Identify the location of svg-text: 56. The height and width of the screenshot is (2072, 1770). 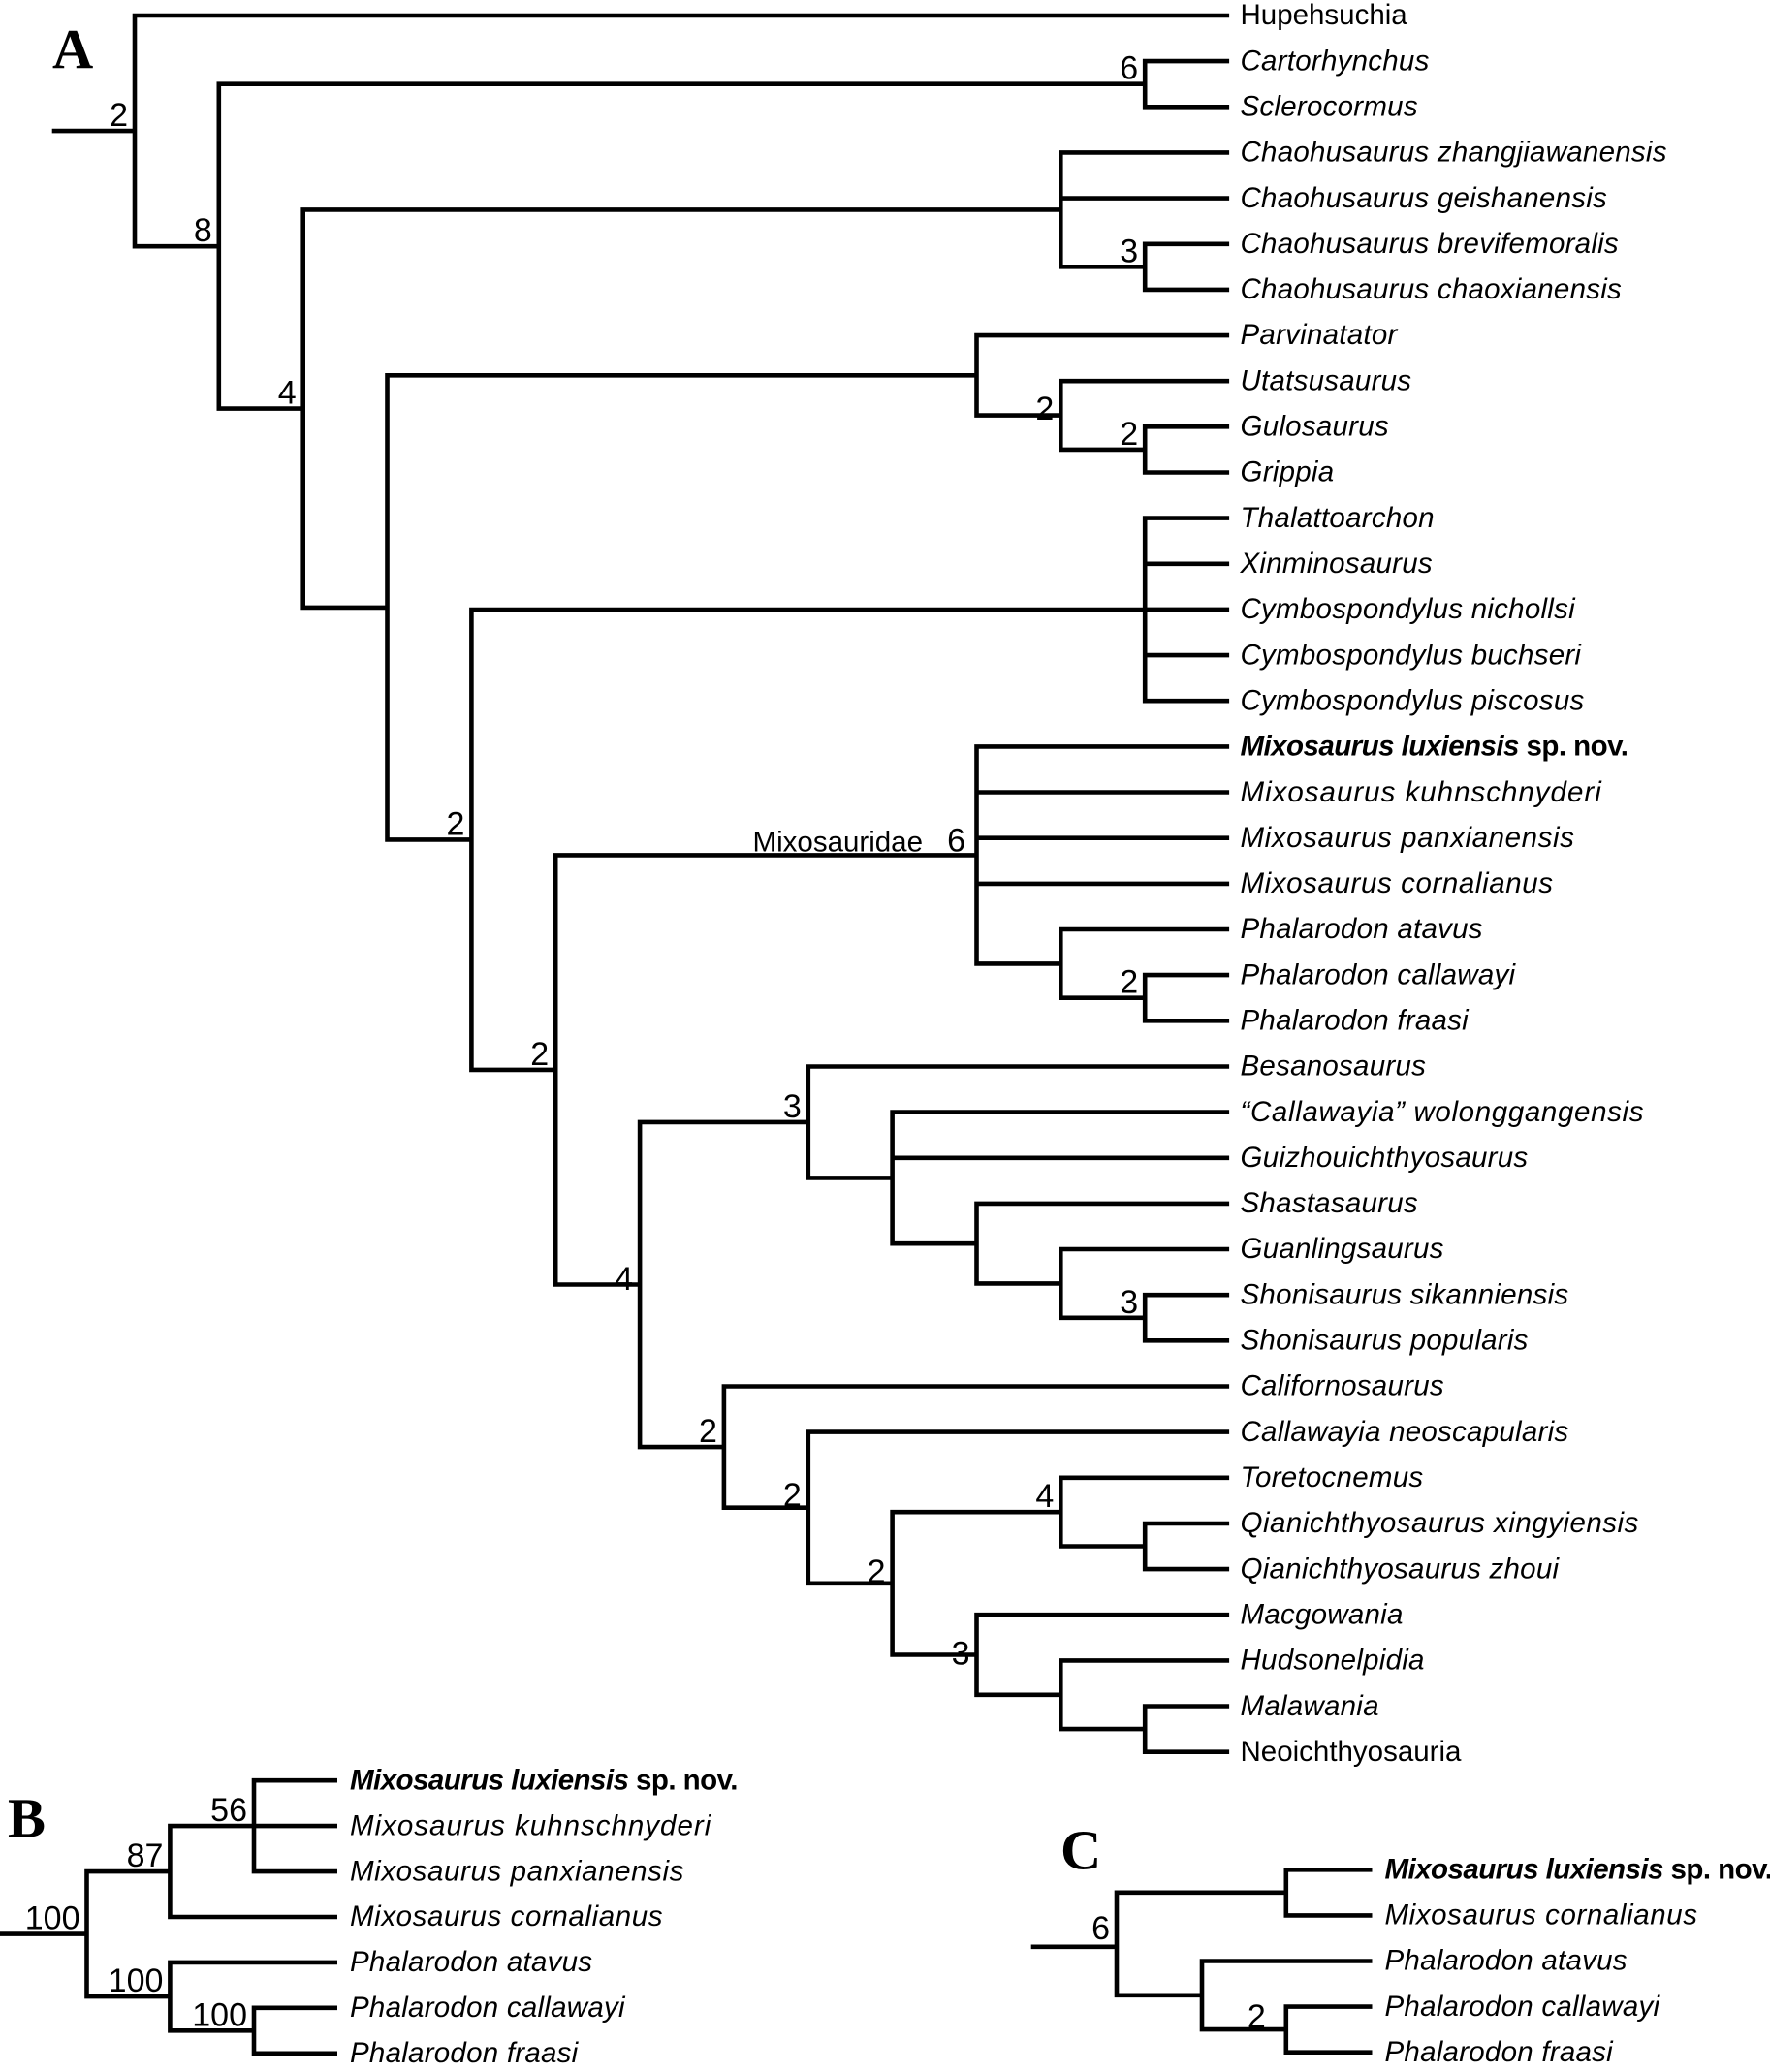
(229, 1811).